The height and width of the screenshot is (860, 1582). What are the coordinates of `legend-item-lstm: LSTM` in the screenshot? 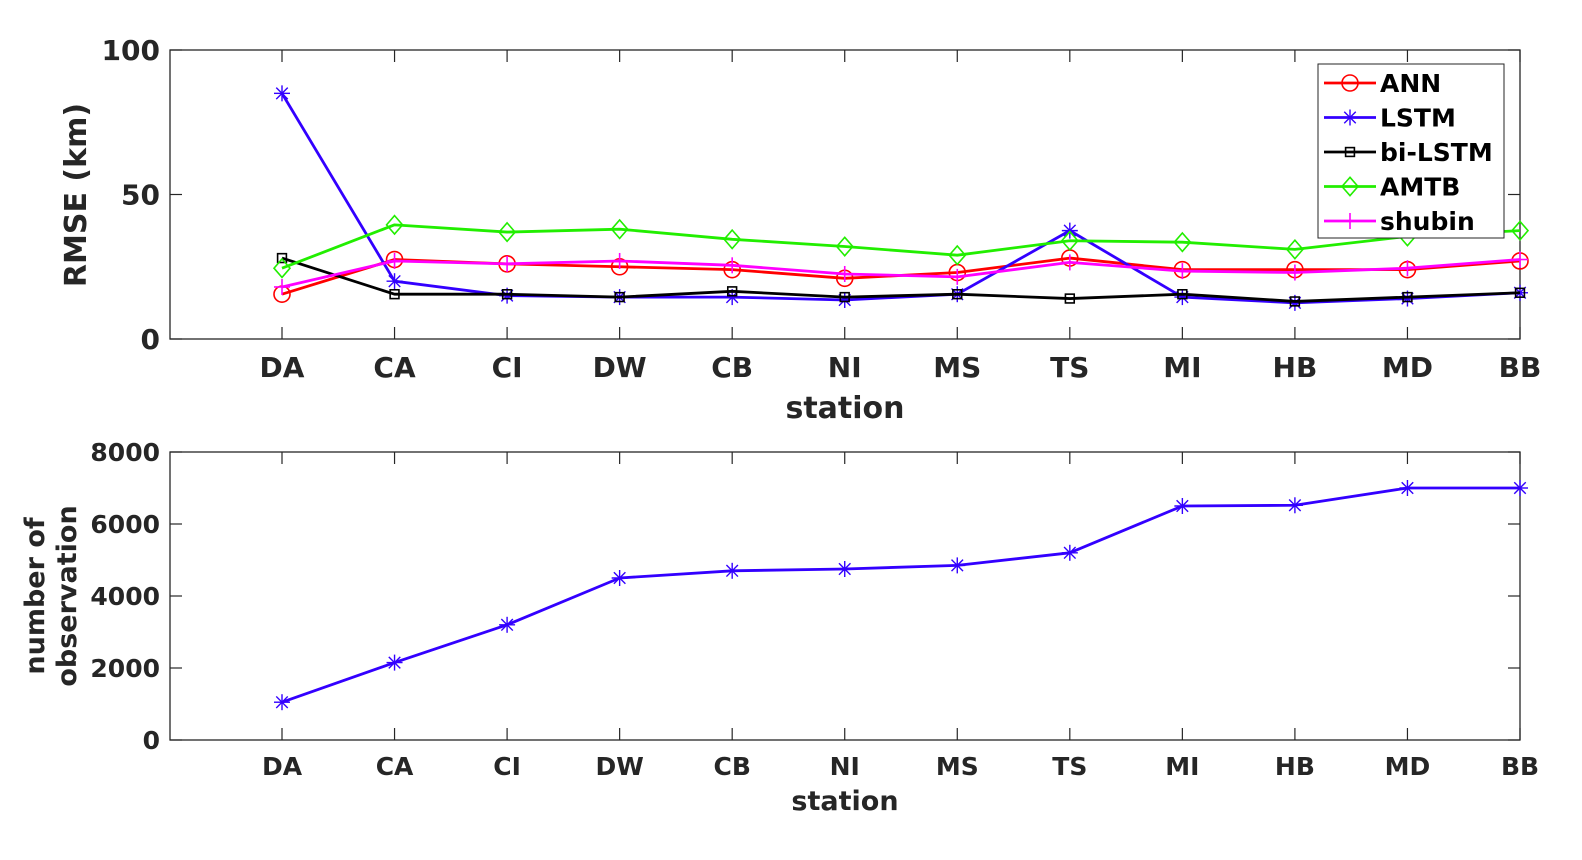 It's located at (1390, 118).